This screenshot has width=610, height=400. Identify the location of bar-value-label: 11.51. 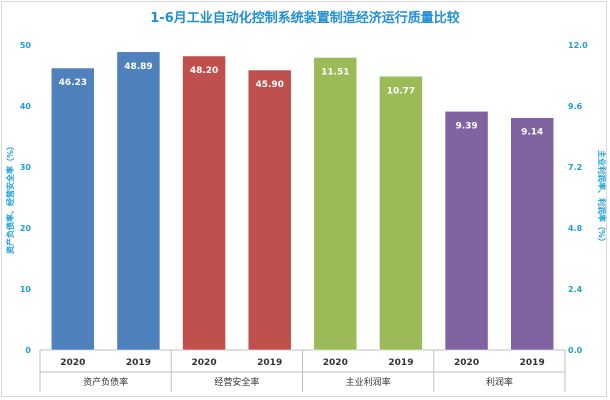
(335, 72).